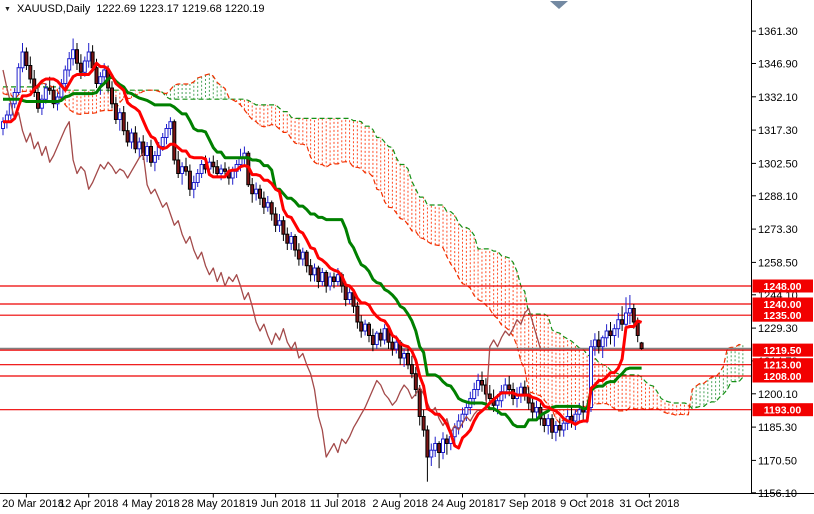  What do you see at coordinates (463, 504) in the screenshot?
I see `x-axis-date-label: 24 Aug 2018` at bounding box center [463, 504].